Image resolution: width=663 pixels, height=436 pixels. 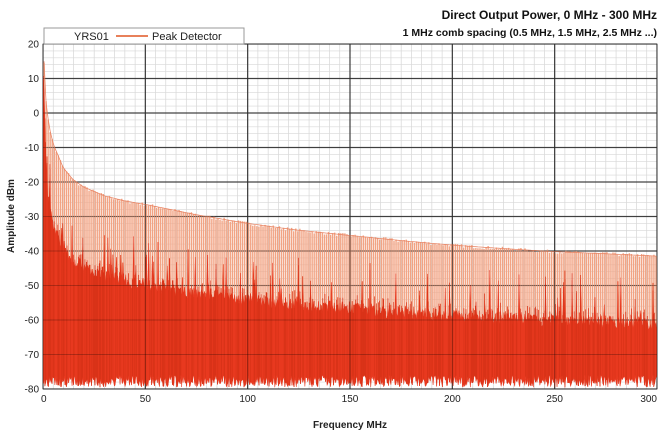 What do you see at coordinates (146, 399) in the screenshot?
I see `x-tick-label: 50` at bounding box center [146, 399].